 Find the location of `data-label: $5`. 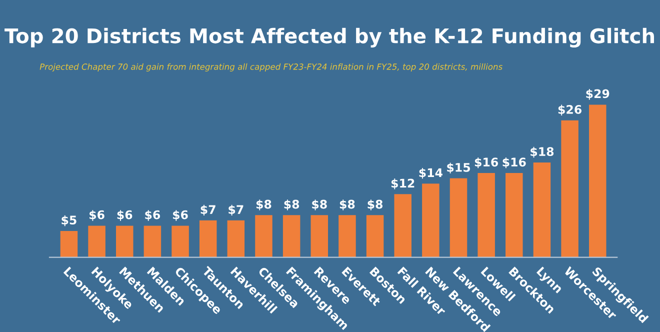

data-label: $5 is located at coordinates (69, 220).